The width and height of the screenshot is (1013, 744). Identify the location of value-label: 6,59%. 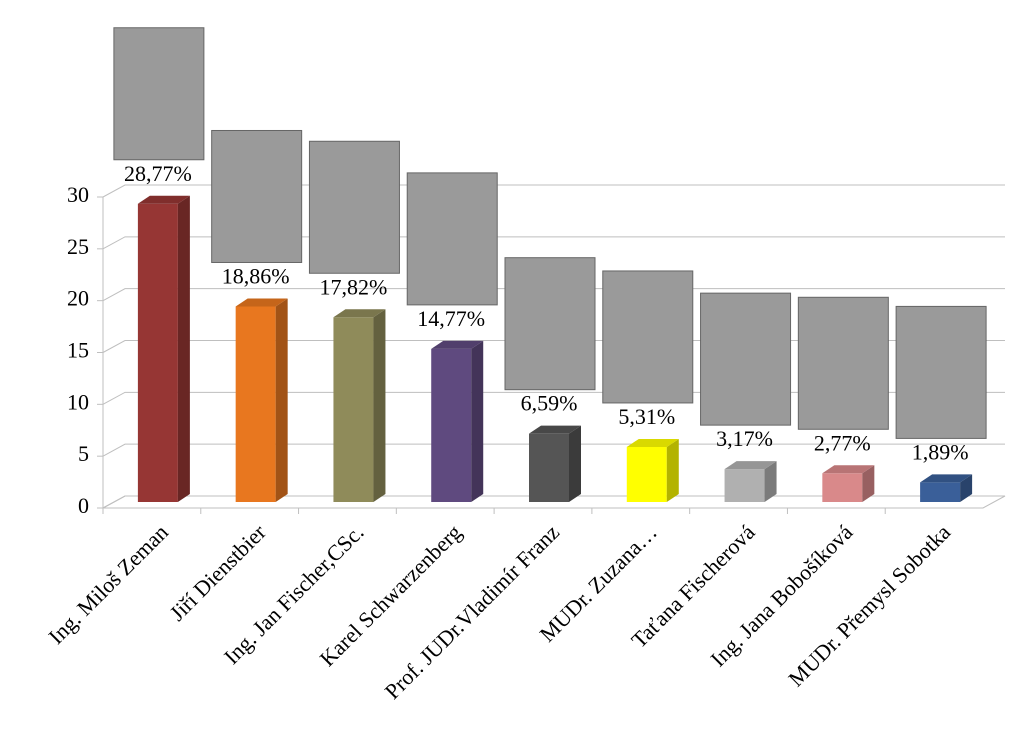
(549, 403).